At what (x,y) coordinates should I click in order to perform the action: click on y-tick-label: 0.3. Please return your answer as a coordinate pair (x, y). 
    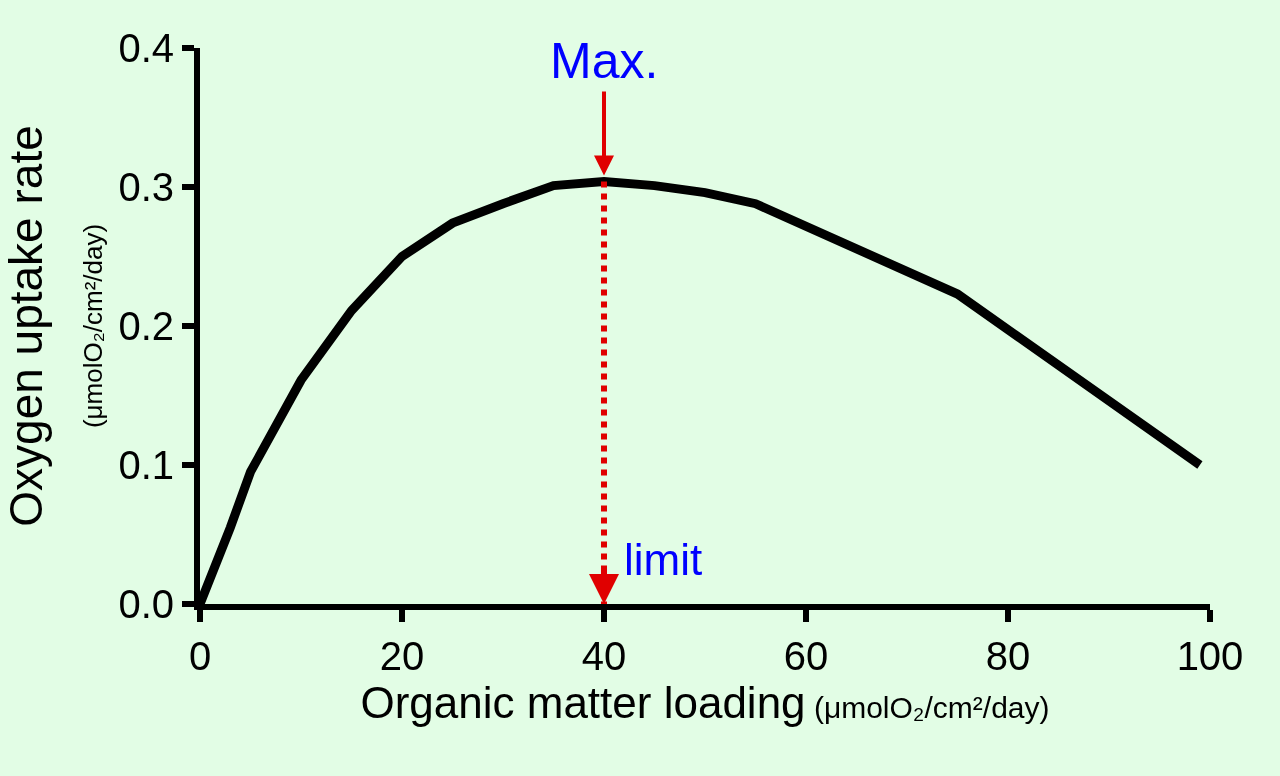
    Looking at the image, I should click on (146, 187).